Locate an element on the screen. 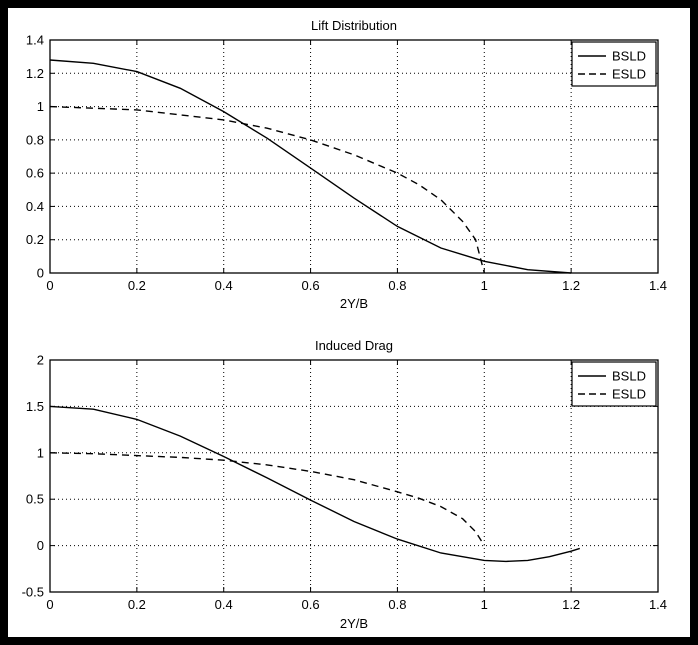 Image resolution: width=698 pixels, height=645 pixels. drag-xtick-label: 0 is located at coordinates (49, 604).